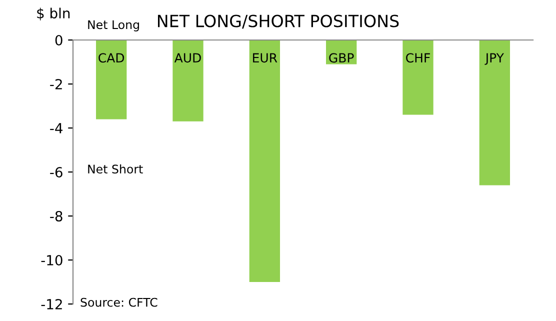 This screenshot has height=321, width=556. What do you see at coordinates (341, 58) in the screenshot?
I see `x-tick-label: GBP` at bounding box center [341, 58].